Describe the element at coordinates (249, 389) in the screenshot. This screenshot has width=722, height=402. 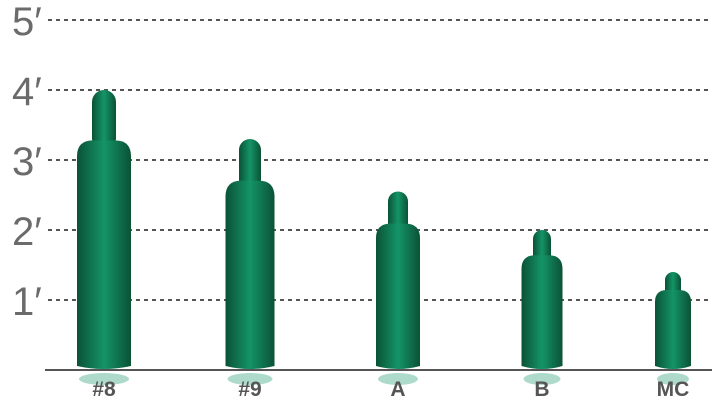
I see `x-tick-label: #9` at that location.